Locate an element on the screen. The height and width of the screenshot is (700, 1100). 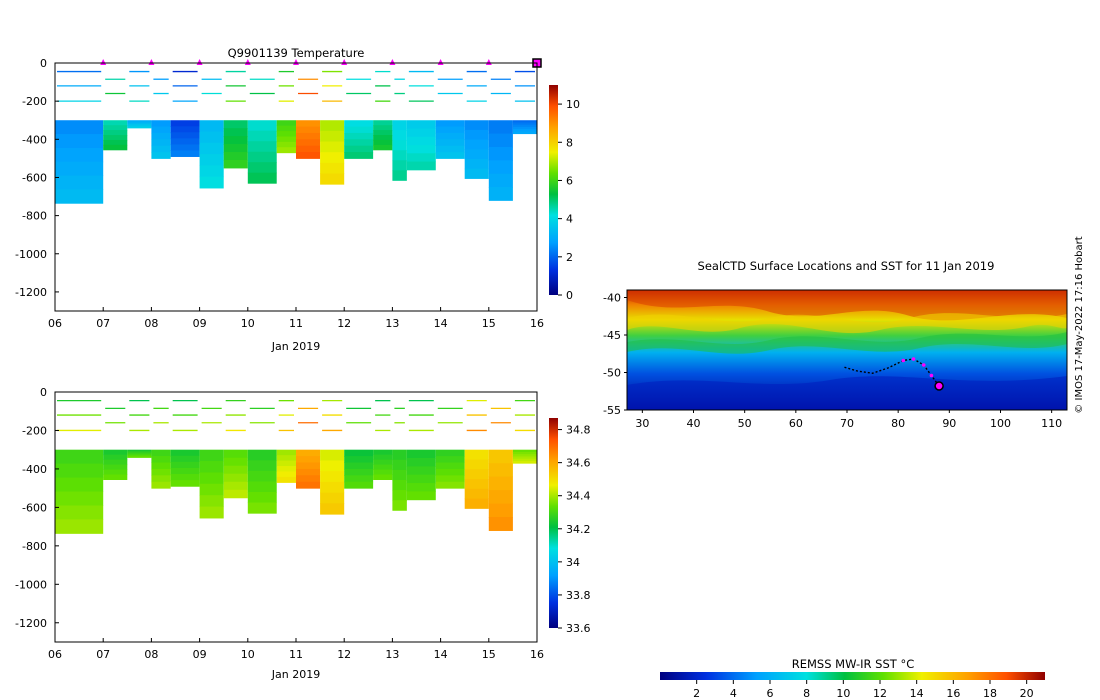
sst-colorbar-tick-label: 4 is located at coordinates (733, 693).